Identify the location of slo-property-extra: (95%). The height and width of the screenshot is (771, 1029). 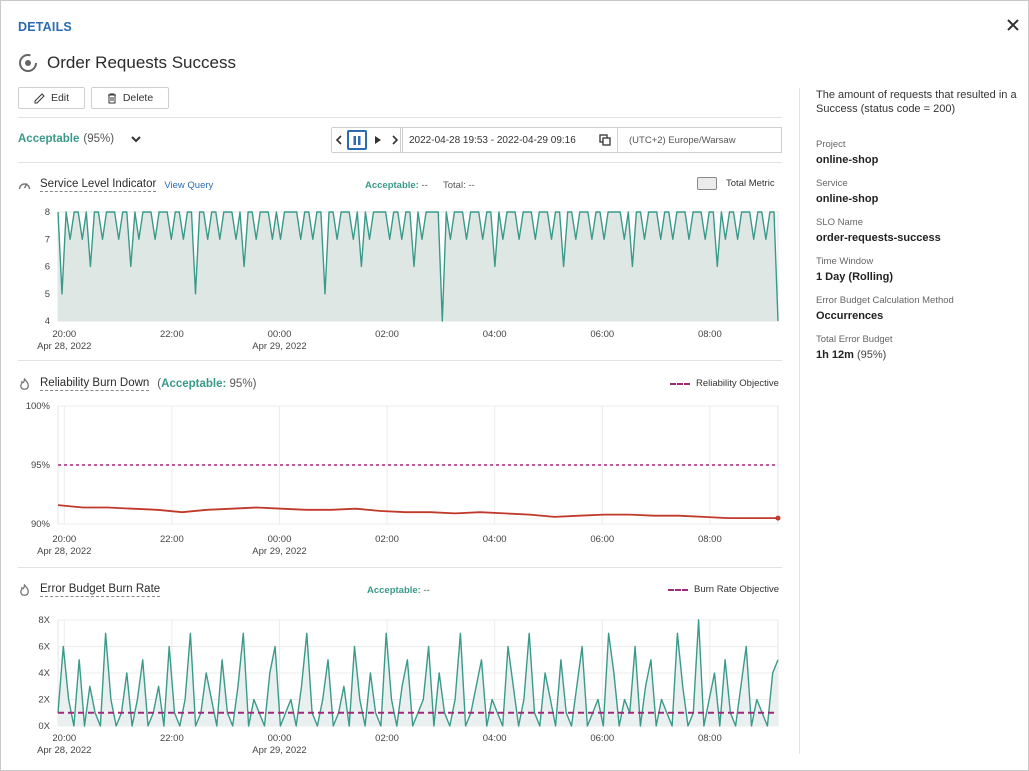
(870, 355).